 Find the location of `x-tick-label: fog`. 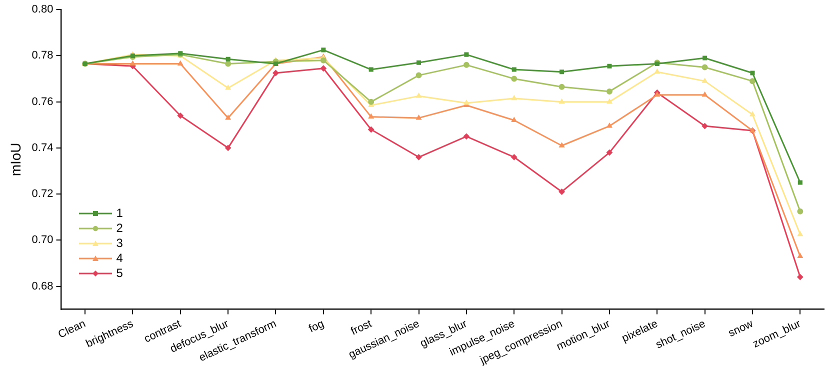

x-tick-label: fog is located at coordinates (316, 327).